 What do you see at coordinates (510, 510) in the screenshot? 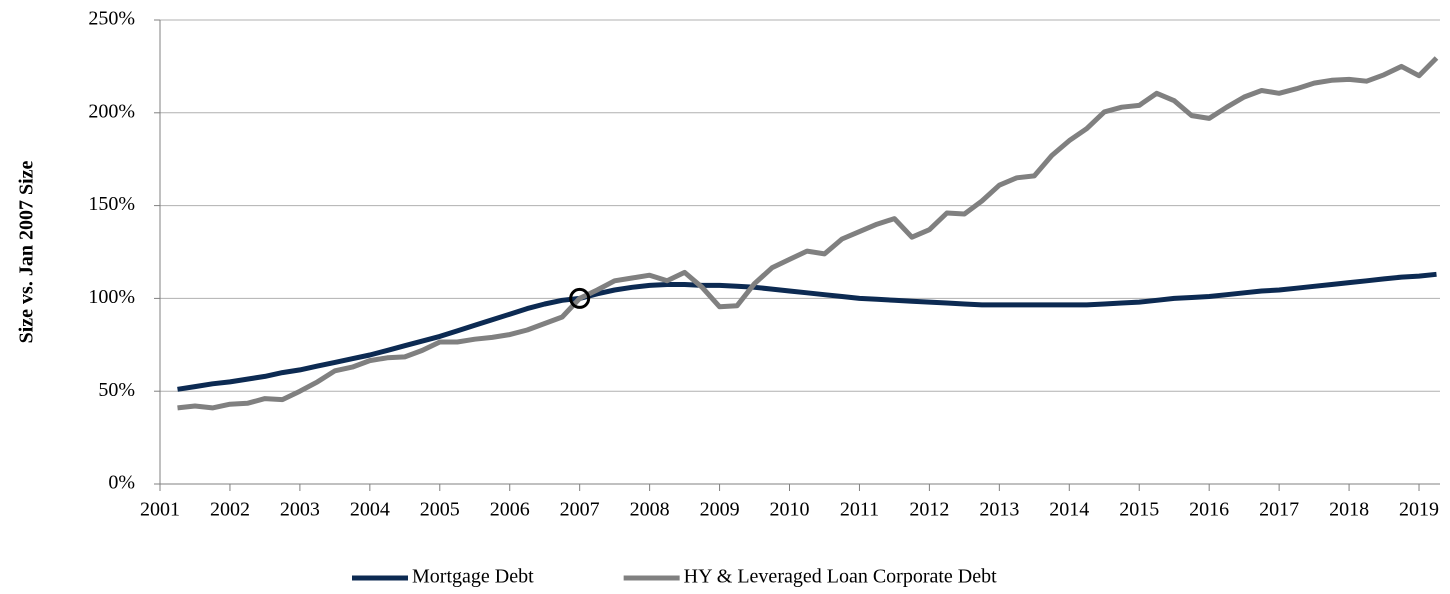
I see `x-tick-label: 2006` at bounding box center [510, 510].